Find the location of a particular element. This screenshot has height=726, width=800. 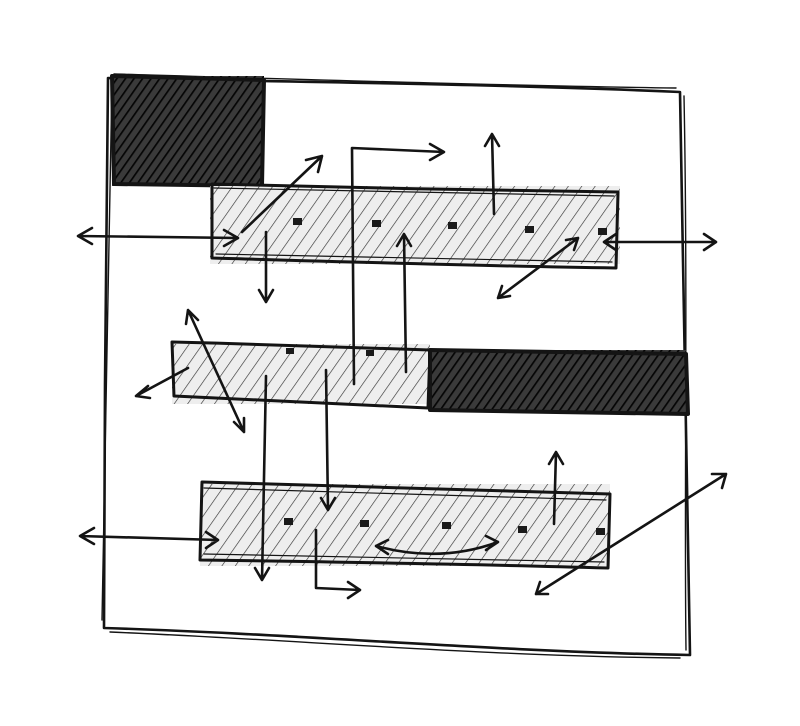

arrow-top-down is located at coordinates (266, 267).